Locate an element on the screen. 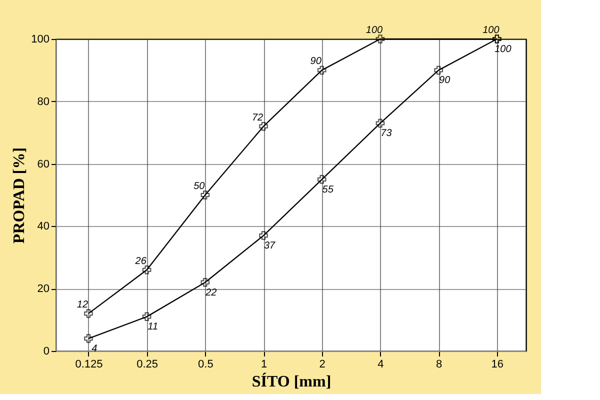 The image size is (600, 400). x-tick-label: 2 is located at coordinates (322, 364).